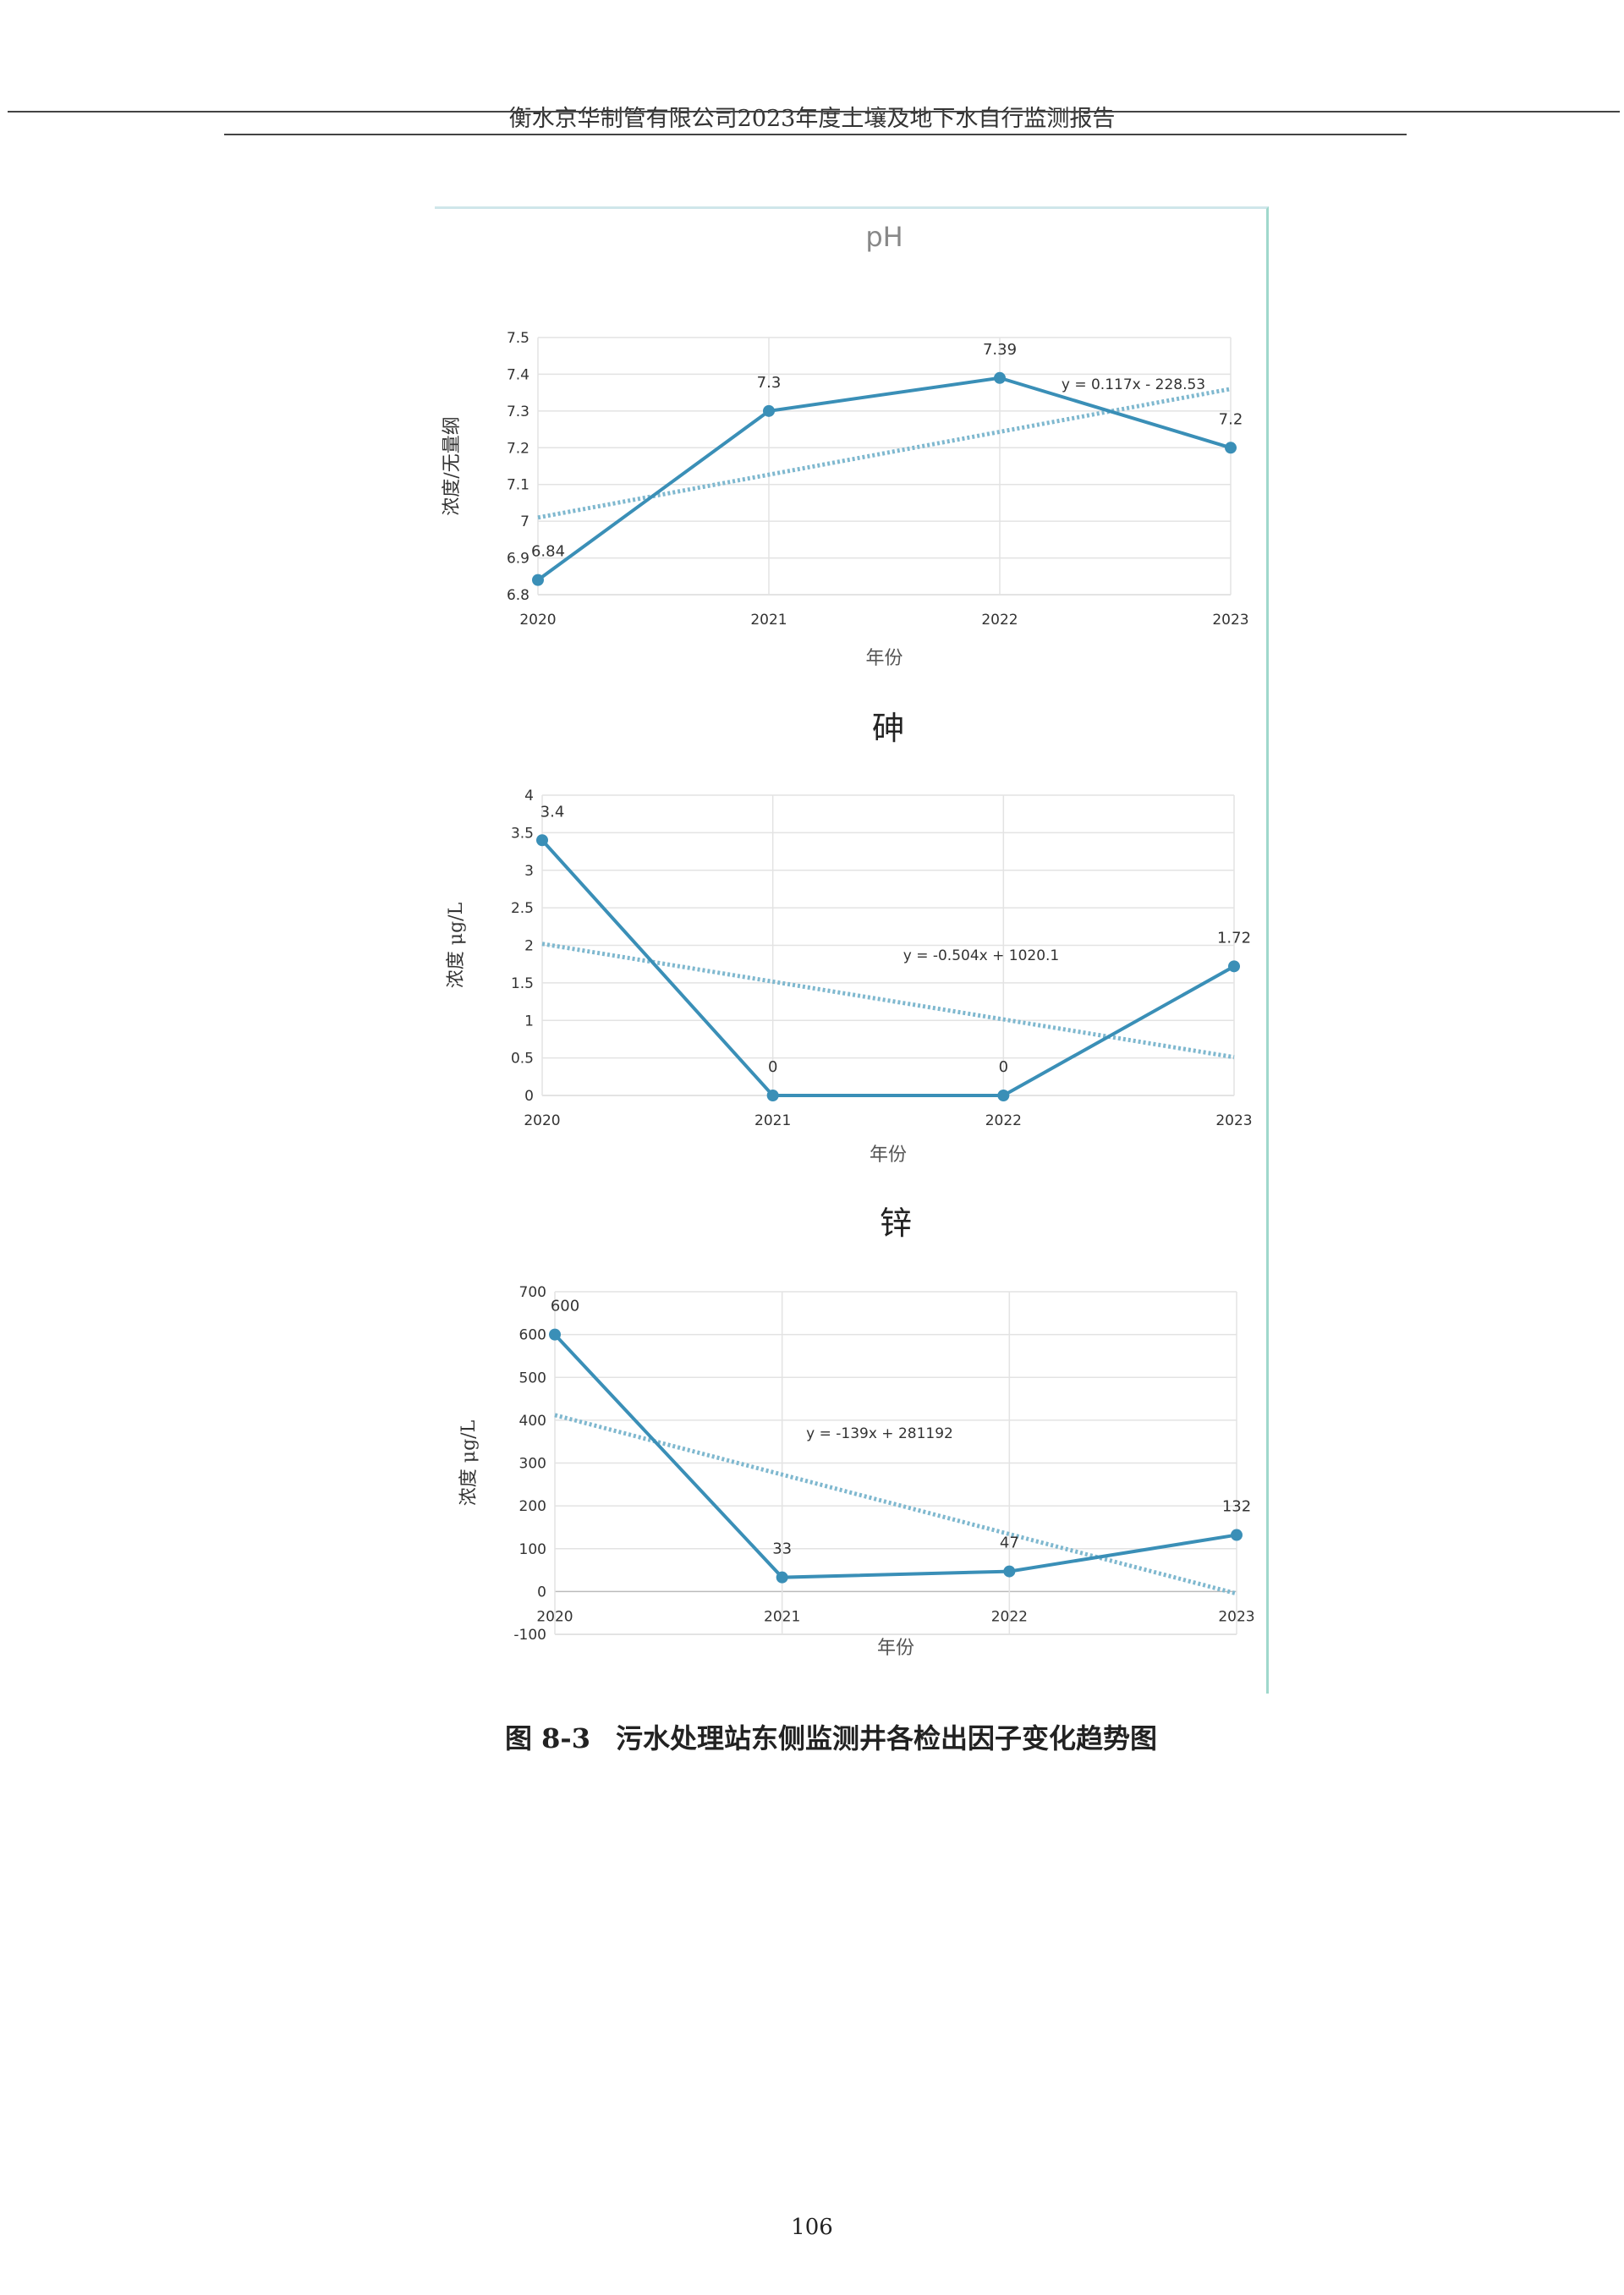 This screenshot has height=2295, width=1624. I want to click on y-tick-label: 600, so click(532, 1335).